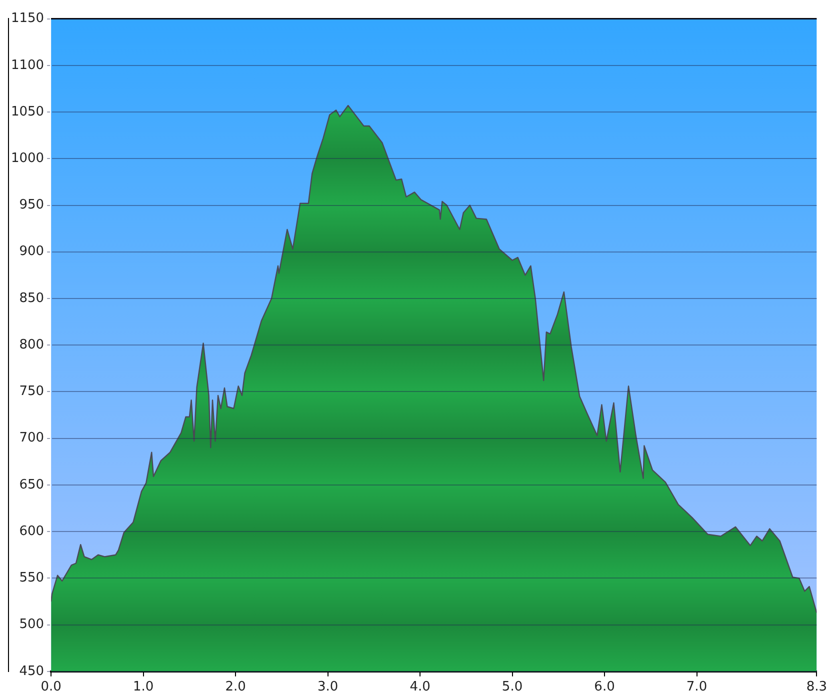 The height and width of the screenshot is (700, 830). What do you see at coordinates (31, 438) in the screenshot?
I see `y-tick-label: 700` at bounding box center [31, 438].